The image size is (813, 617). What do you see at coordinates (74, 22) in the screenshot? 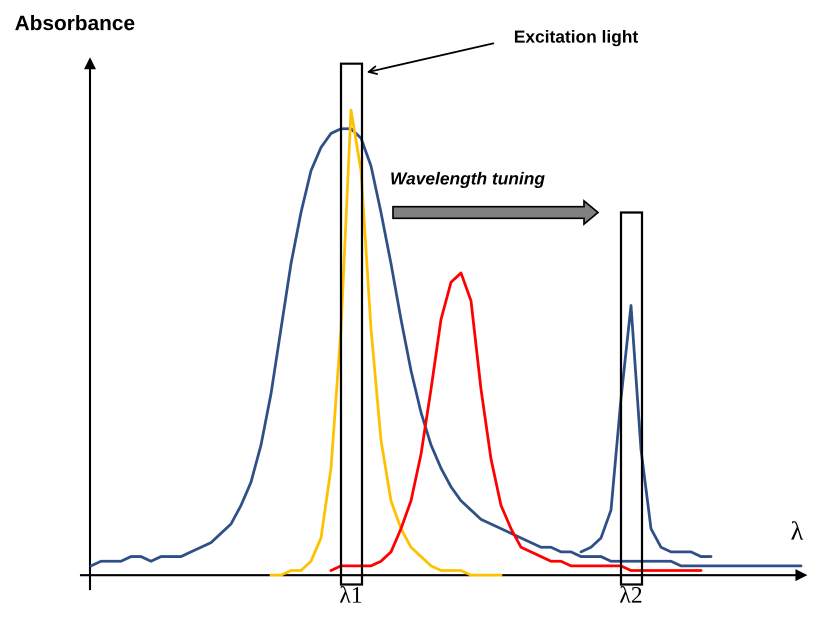
I see `y-axis-title: Absorbance` at bounding box center [74, 22].